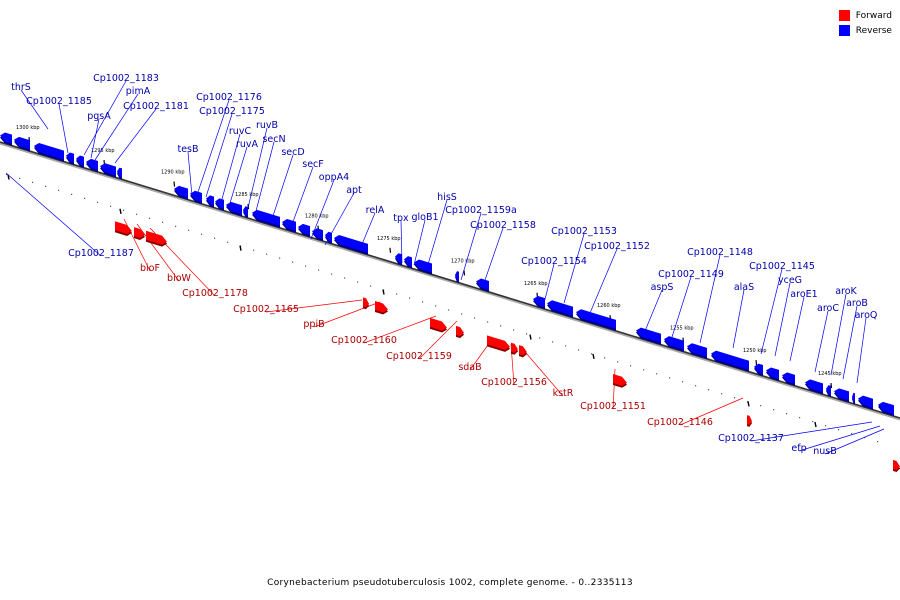  I want to click on scale-tick-label: 1260 kbp, so click(609, 306).